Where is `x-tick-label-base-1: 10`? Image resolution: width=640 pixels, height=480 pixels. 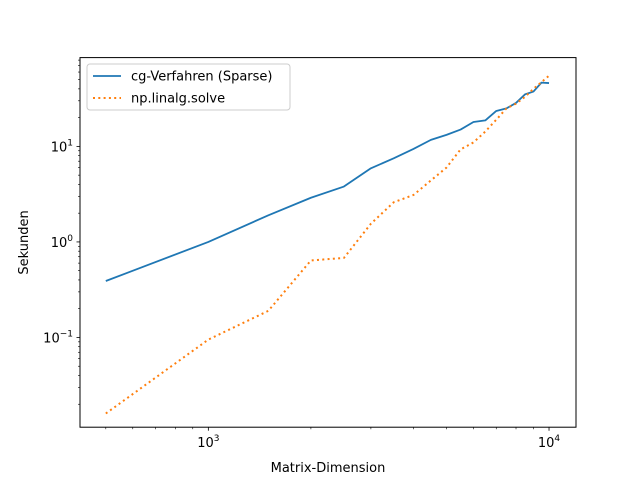 x-tick-label-base-1: 10 is located at coordinates (205, 443).